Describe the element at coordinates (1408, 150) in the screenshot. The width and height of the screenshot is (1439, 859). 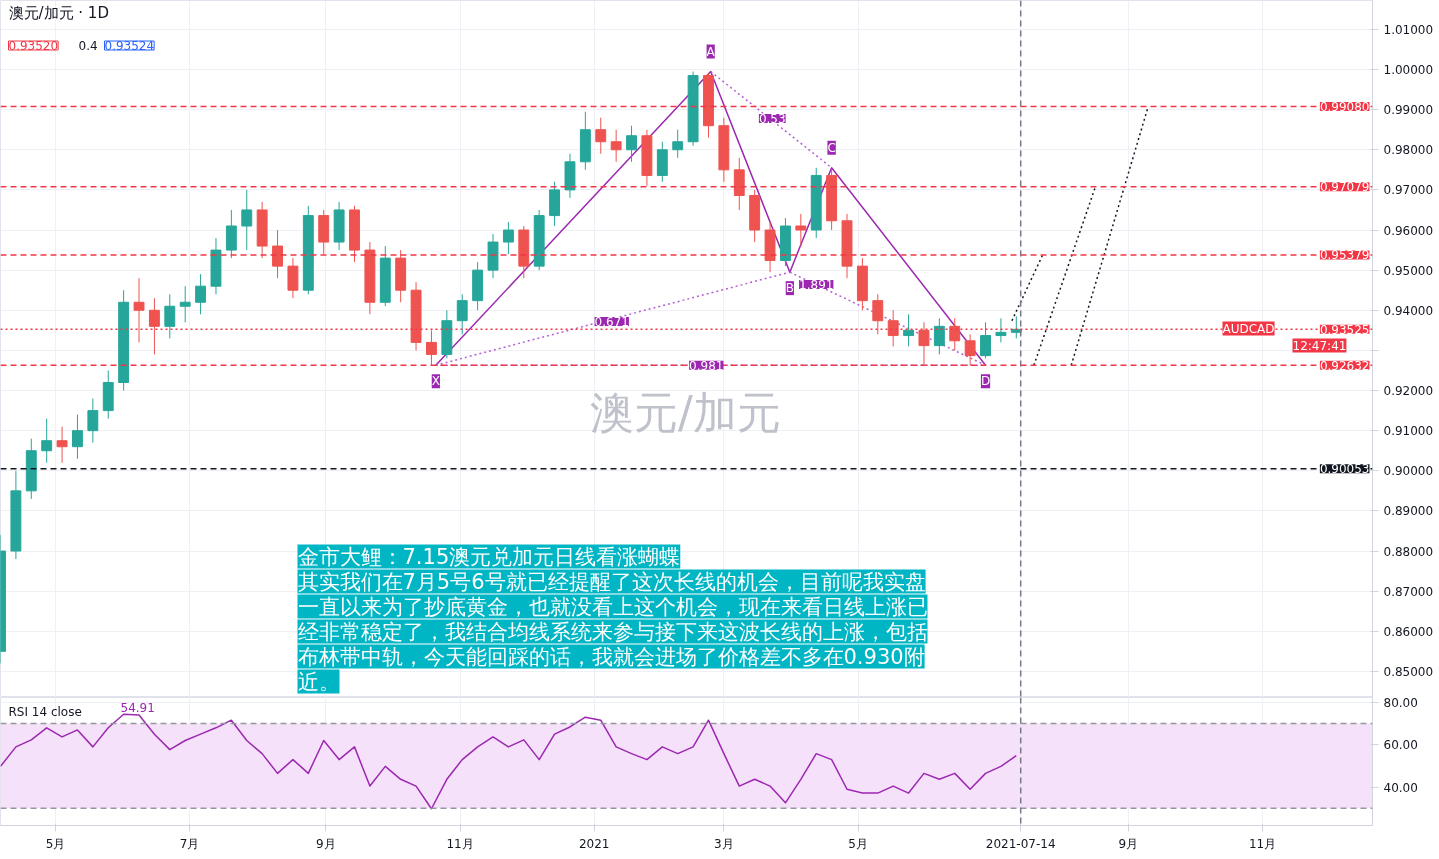
I see `y-tick-label: 0.98000` at that location.